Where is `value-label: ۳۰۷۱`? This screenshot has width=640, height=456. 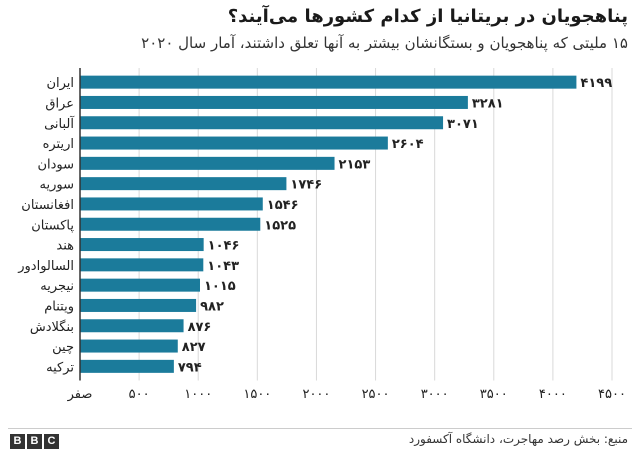 value-label: ۳۰۷۱ is located at coordinates (463, 124).